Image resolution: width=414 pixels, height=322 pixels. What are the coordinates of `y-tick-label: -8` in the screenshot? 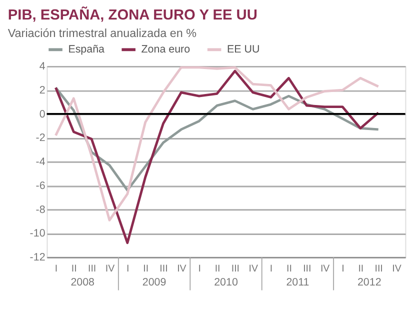 It's located at (41, 210).